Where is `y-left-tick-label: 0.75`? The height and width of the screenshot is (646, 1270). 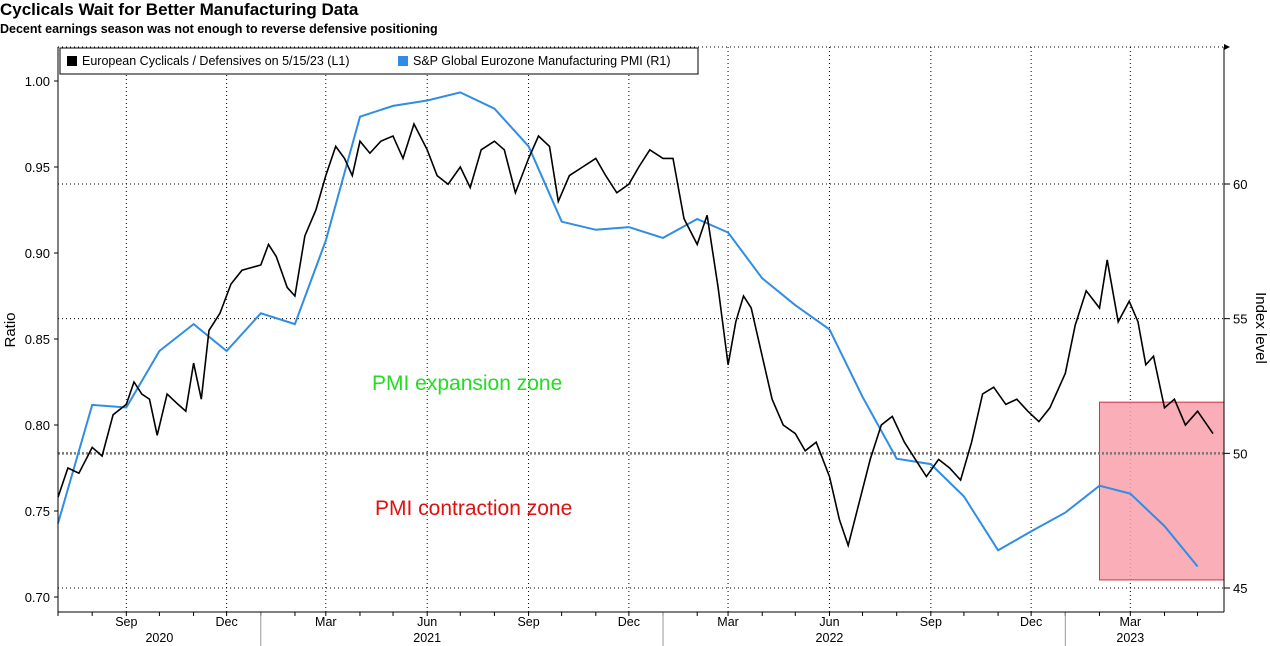 y-left-tick-label: 0.75 is located at coordinates (37, 511).